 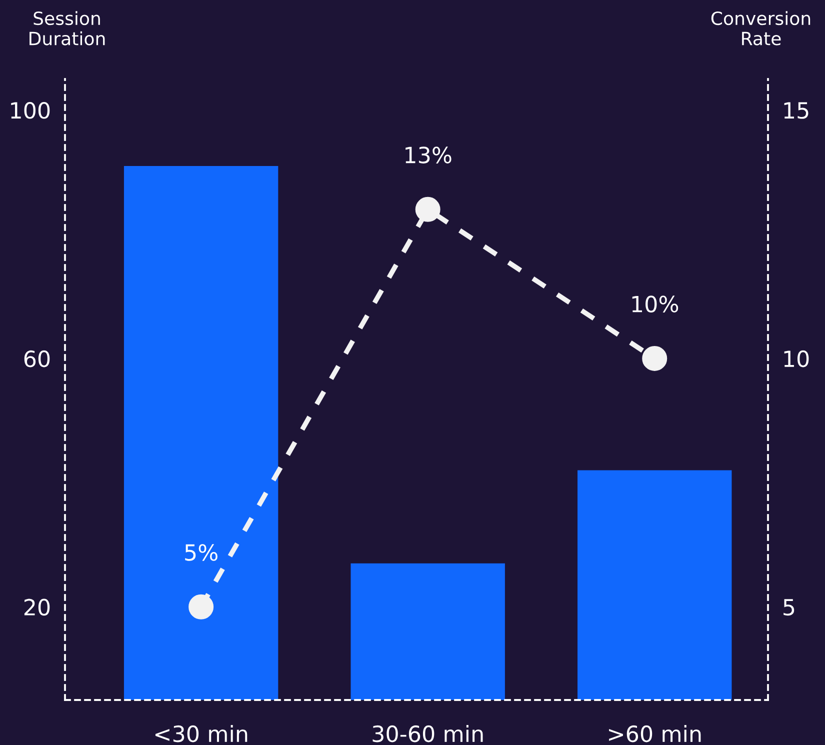 What do you see at coordinates (760, 28) in the screenshot?
I see `y2-axis-title: Conversion Rate` at bounding box center [760, 28].